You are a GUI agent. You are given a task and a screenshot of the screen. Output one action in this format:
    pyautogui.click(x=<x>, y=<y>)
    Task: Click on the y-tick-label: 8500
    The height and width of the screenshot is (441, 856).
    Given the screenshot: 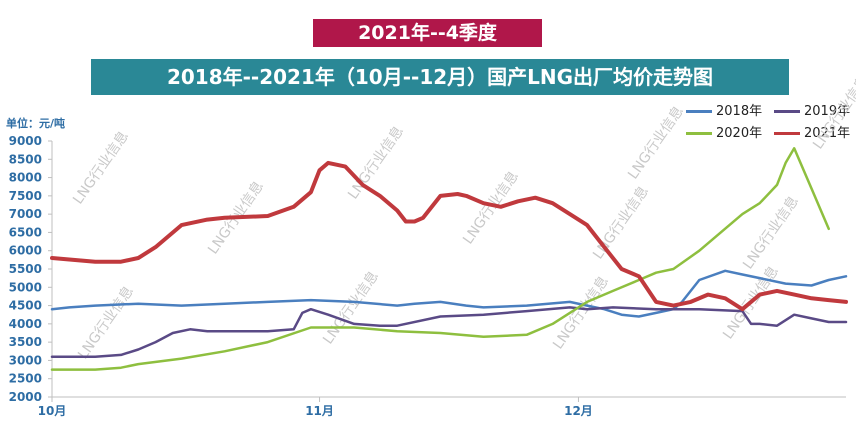 What is the action you would take?
    pyautogui.click(x=25, y=159)
    